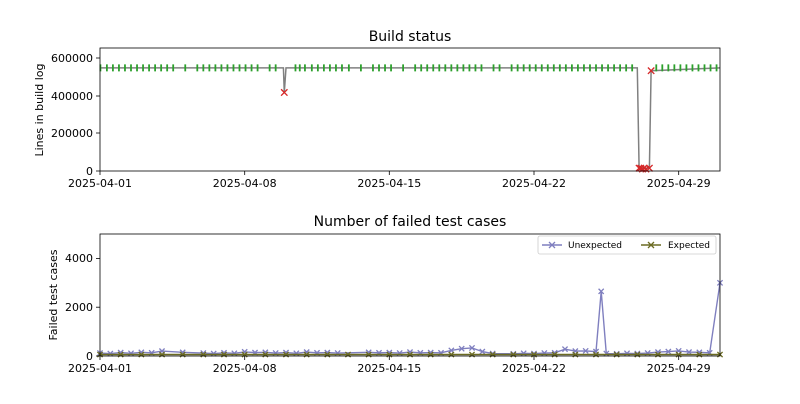 This screenshot has width=800, height=404. I want to click on legend-entry-unexpected: Unexpected, so click(582, 246).